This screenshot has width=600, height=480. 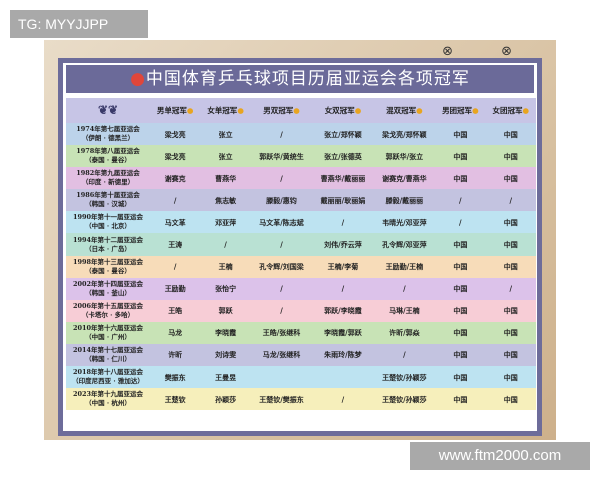 I want to click on games-place: （印度 · 新德里）, so click(x=108, y=182).